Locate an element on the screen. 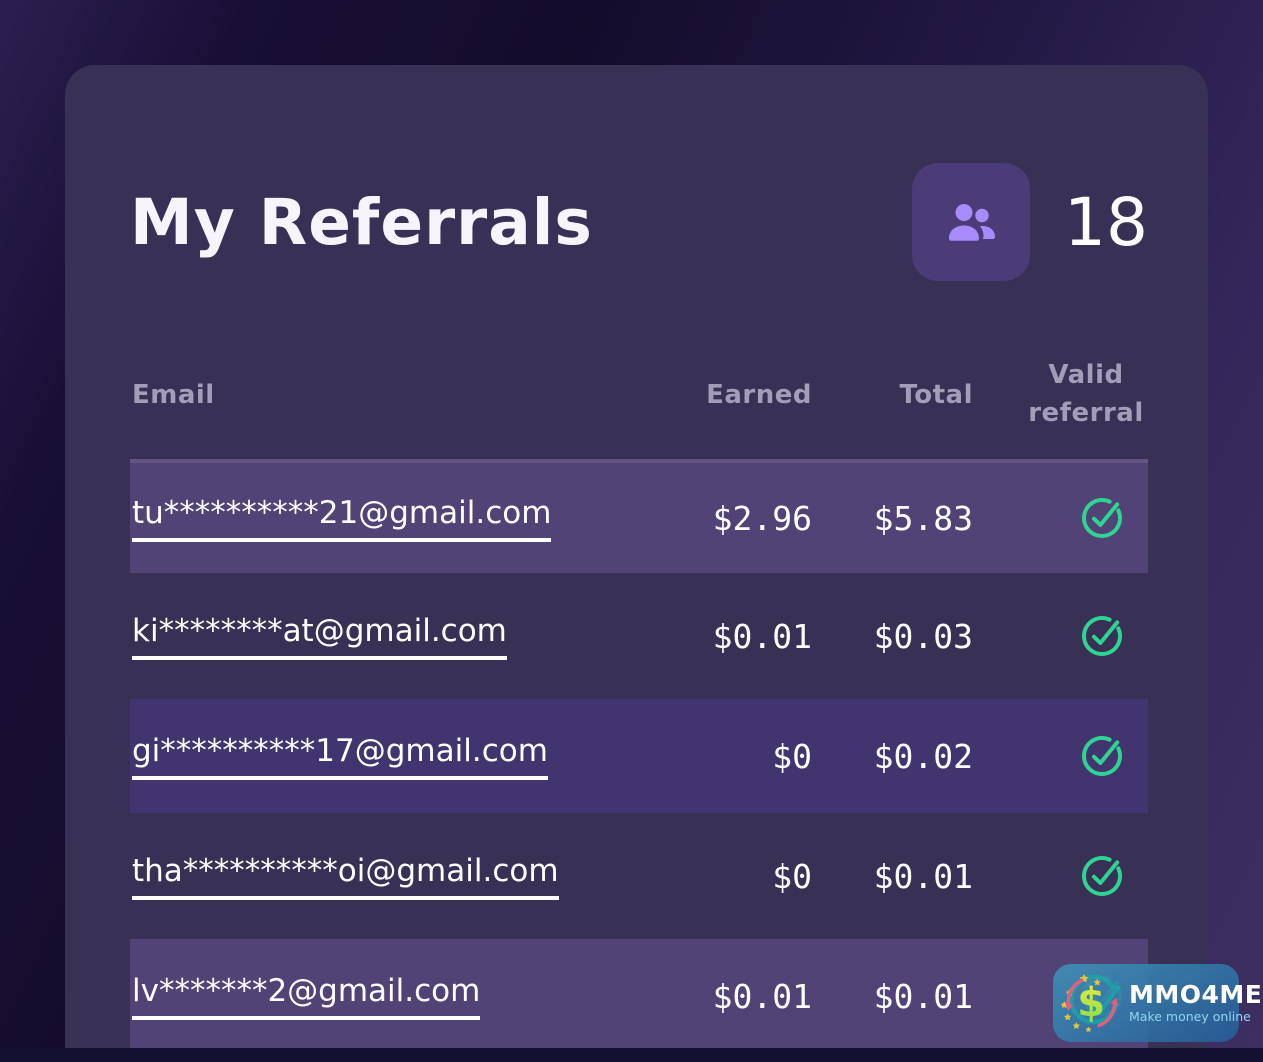 This screenshot has width=1263, height=1062. logo-text: MMO4ME Make money online is located at coordinates (1195, 1002).